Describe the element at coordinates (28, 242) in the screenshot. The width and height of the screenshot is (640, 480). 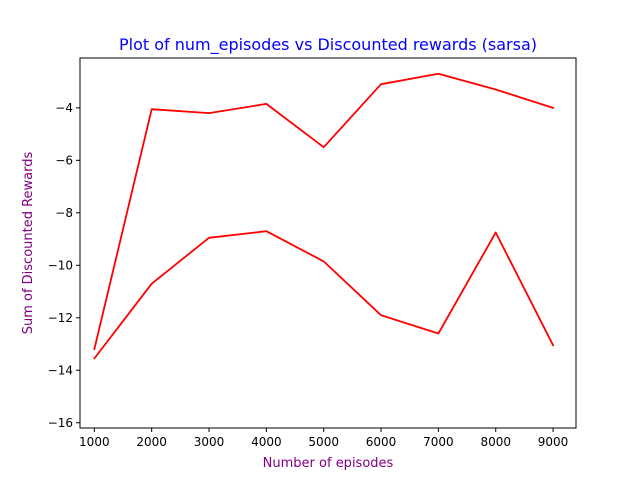
I see `y-axis-label: Sum of Discounted Rewards` at that location.